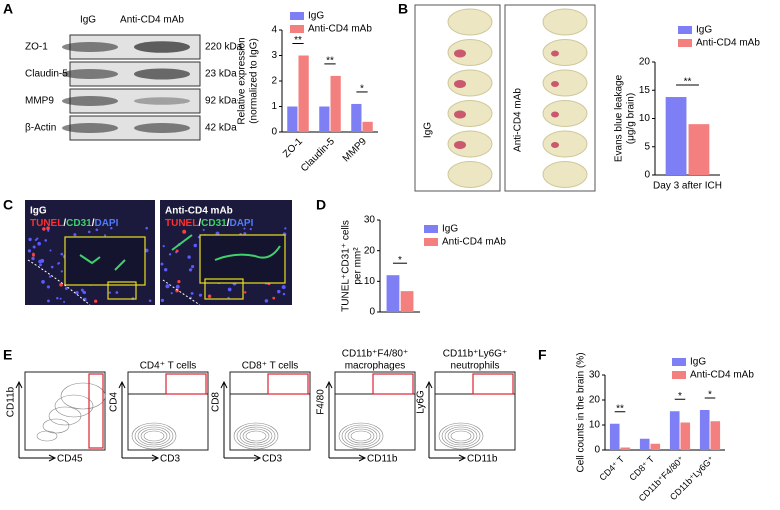 The width and height of the screenshot is (780, 510). What do you see at coordinates (224, 289) in the screenshot?
I see `inset-source` at bounding box center [224, 289].